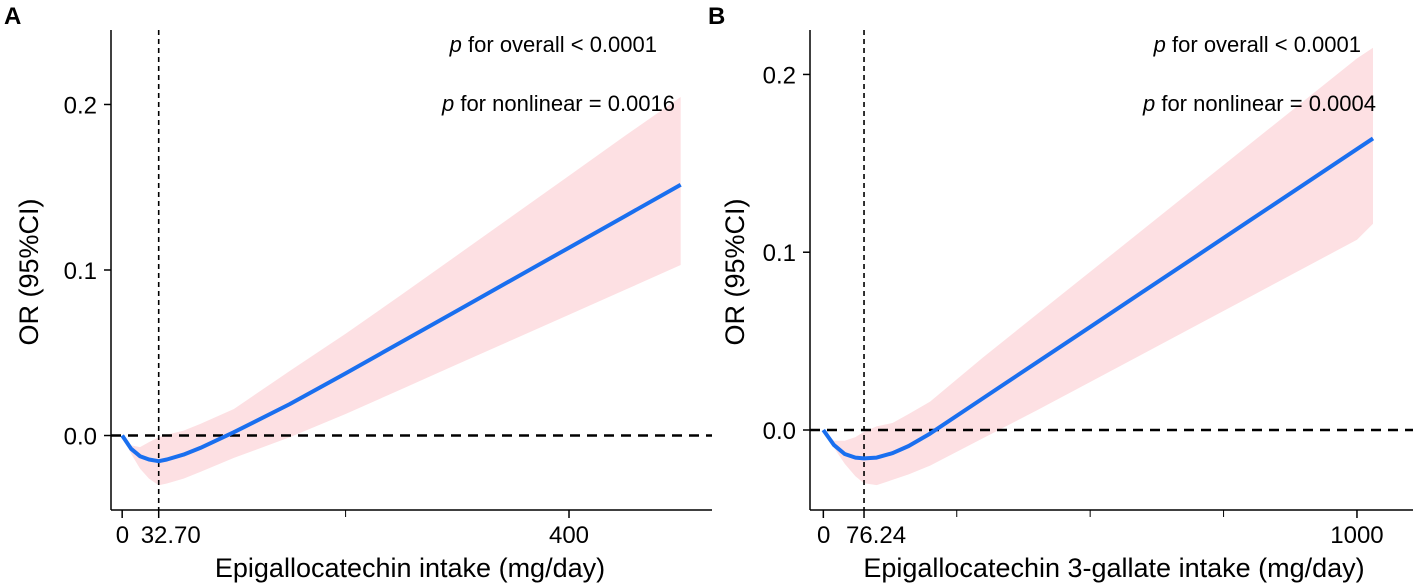 The image size is (1423, 587). What do you see at coordinates (12, 16) in the screenshot?
I see `panel-a-letter: A` at bounding box center [12, 16].